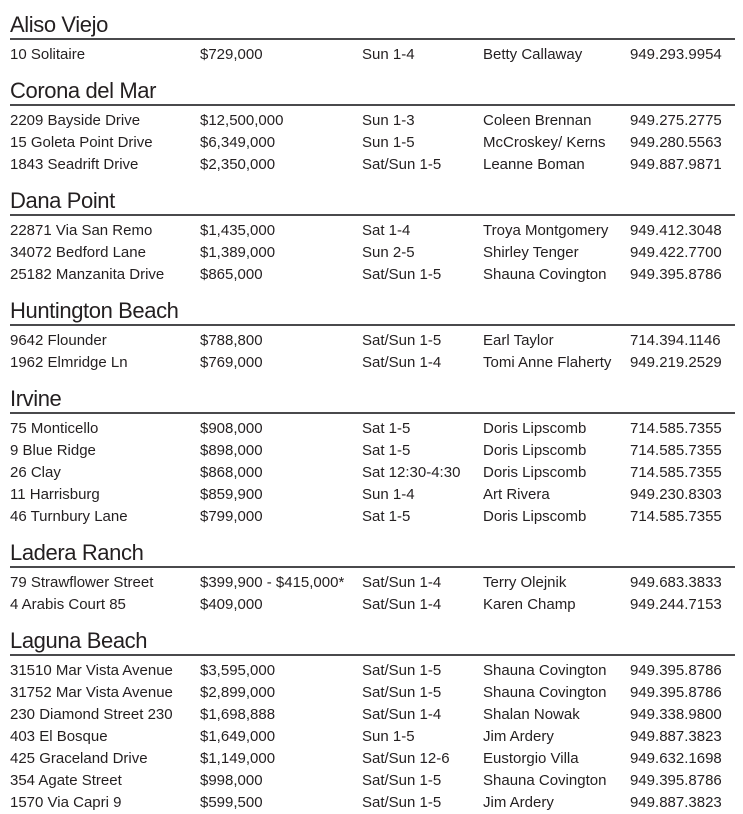 The height and width of the screenshot is (814, 743). I want to click on listing-price: $2,899,000, so click(238, 692).